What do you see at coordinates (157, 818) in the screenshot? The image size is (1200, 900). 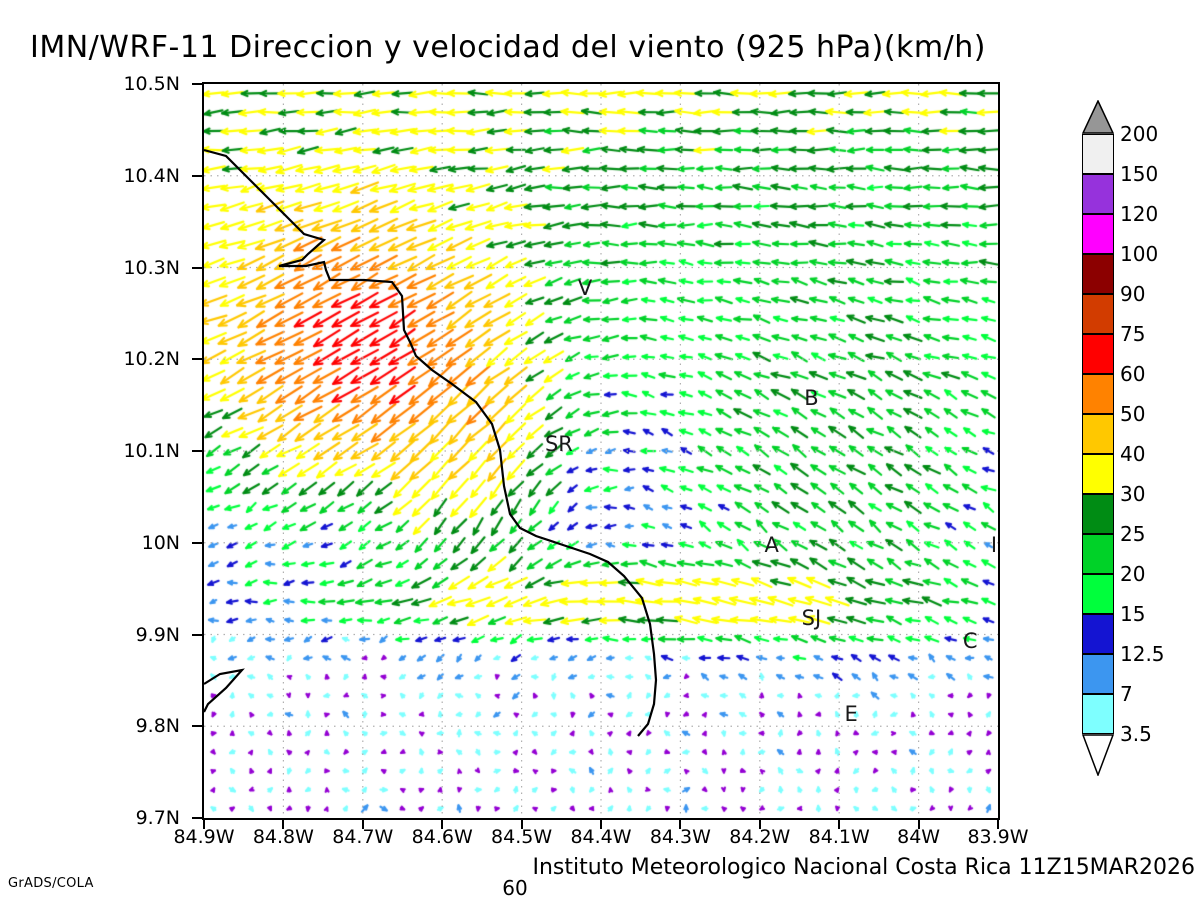 I see `y-tick-label: 9.7N` at bounding box center [157, 818].